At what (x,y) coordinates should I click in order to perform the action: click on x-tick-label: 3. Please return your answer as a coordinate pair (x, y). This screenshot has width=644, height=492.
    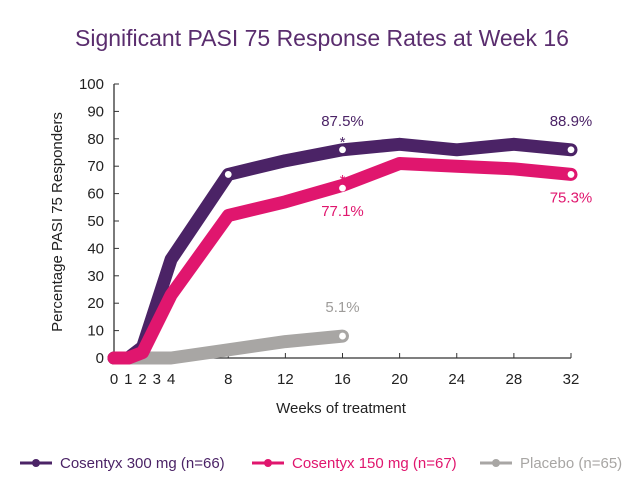
    Looking at the image, I should click on (157, 379).